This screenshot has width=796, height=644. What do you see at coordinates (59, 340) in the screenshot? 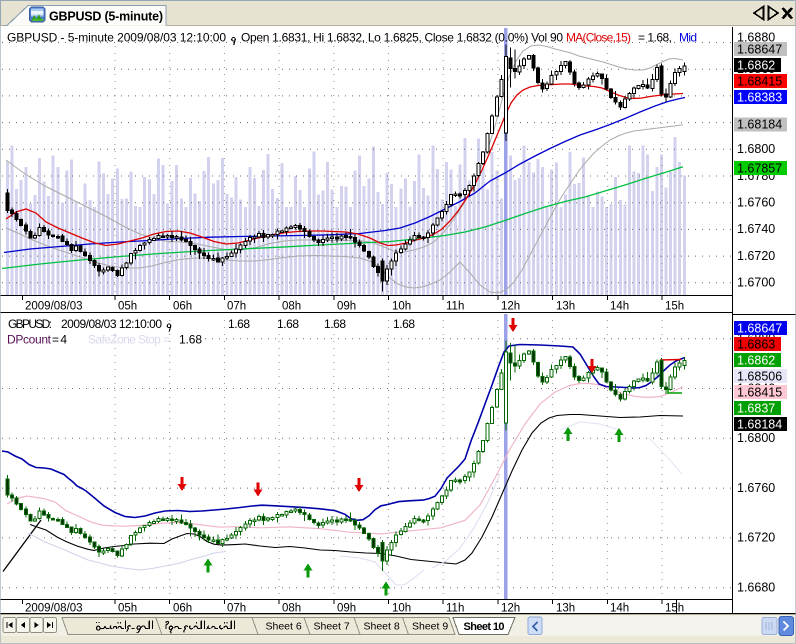
I see `svg-text: = 4` at bounding box center [59, 340].